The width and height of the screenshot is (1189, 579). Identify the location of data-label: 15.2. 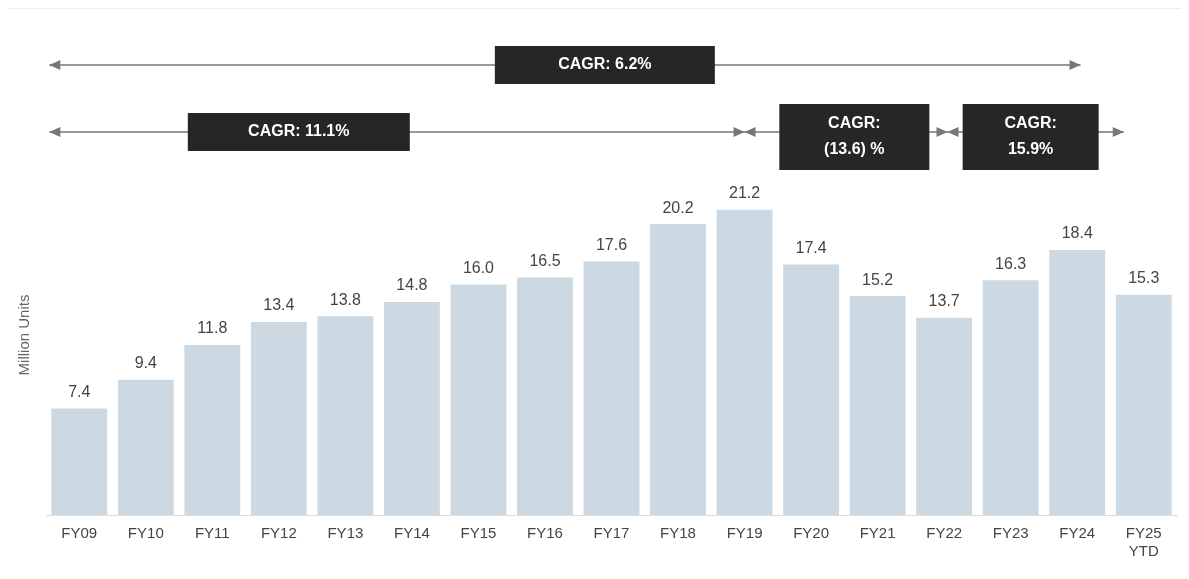
(878, 279).